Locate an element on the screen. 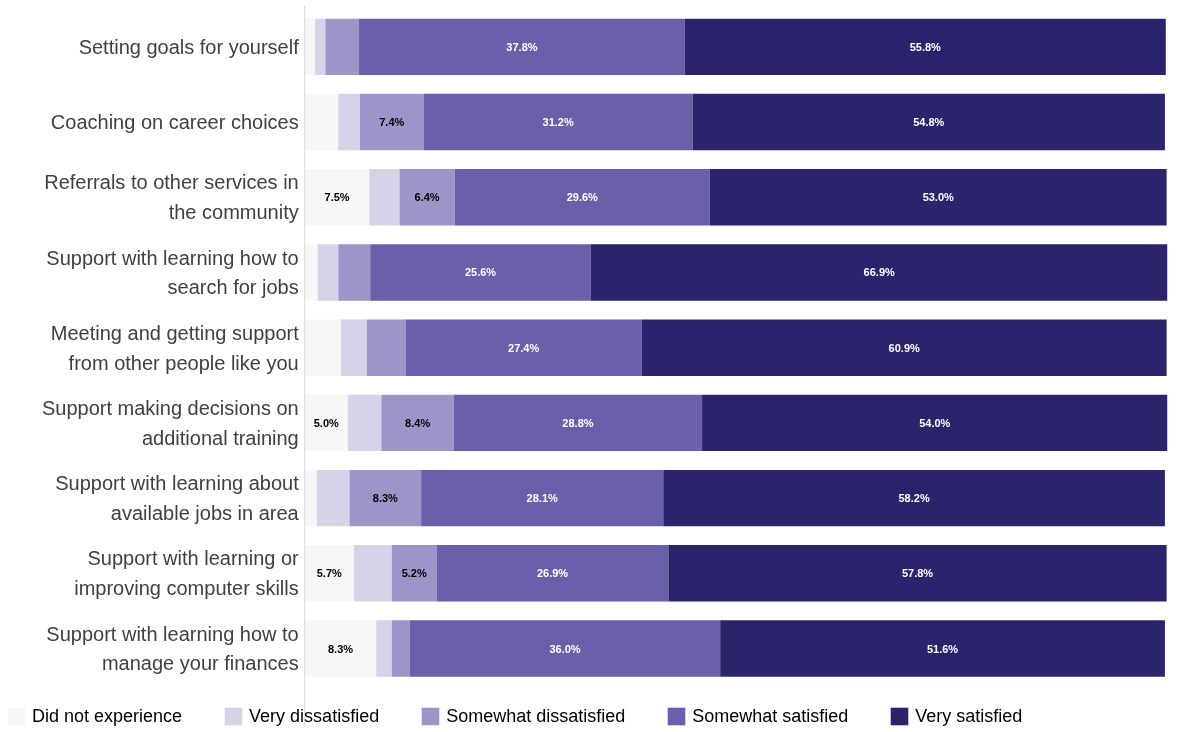  data-label: 57.8% is located at coordinates (917, 573).